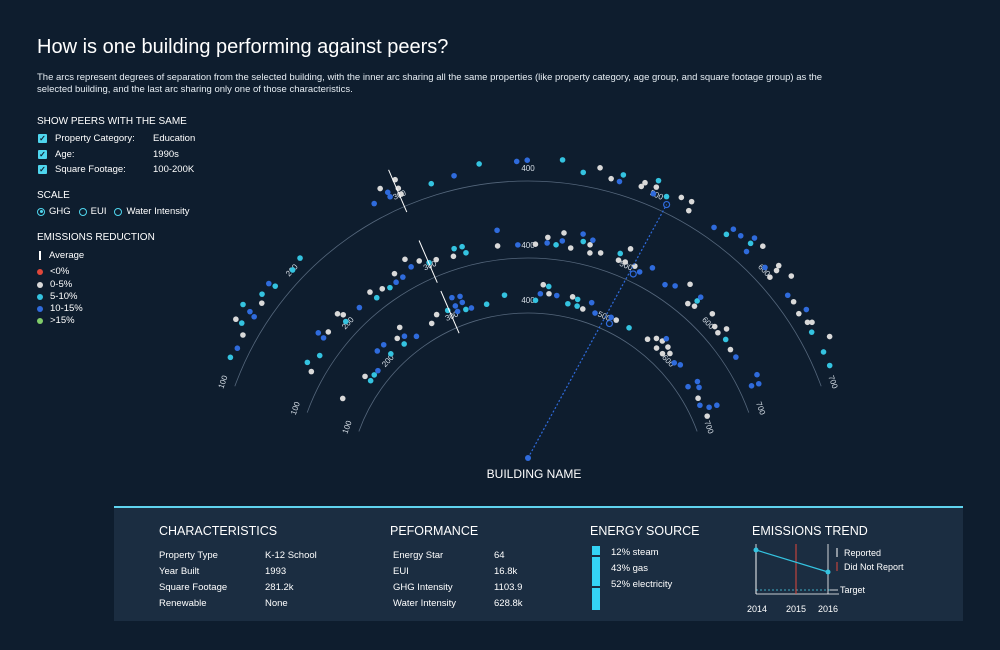  I want to click on scale-option-label: GHG, so click(60, 211).